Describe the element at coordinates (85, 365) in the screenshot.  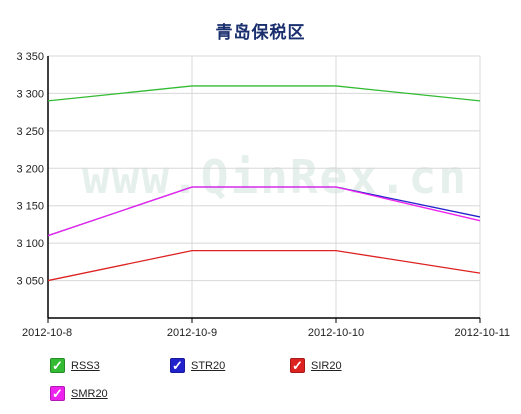
I see `legend-label: RSS3` at that location.